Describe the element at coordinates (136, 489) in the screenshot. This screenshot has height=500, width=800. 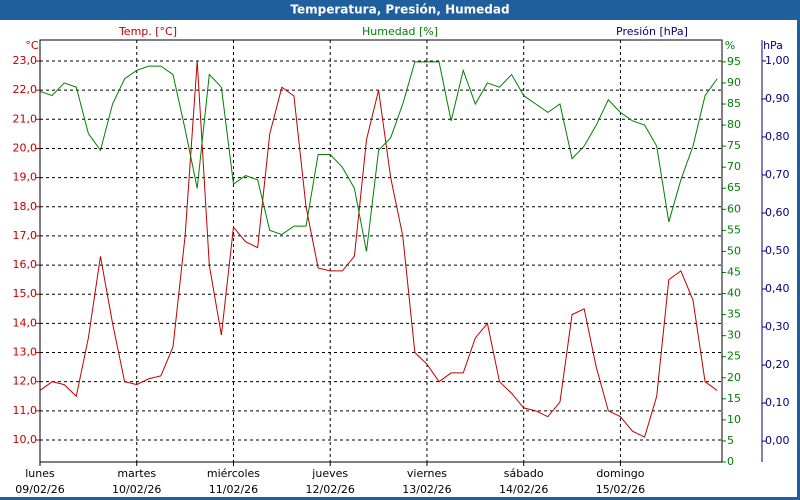
I see `x-tick-date: 10/02/26` at that location.